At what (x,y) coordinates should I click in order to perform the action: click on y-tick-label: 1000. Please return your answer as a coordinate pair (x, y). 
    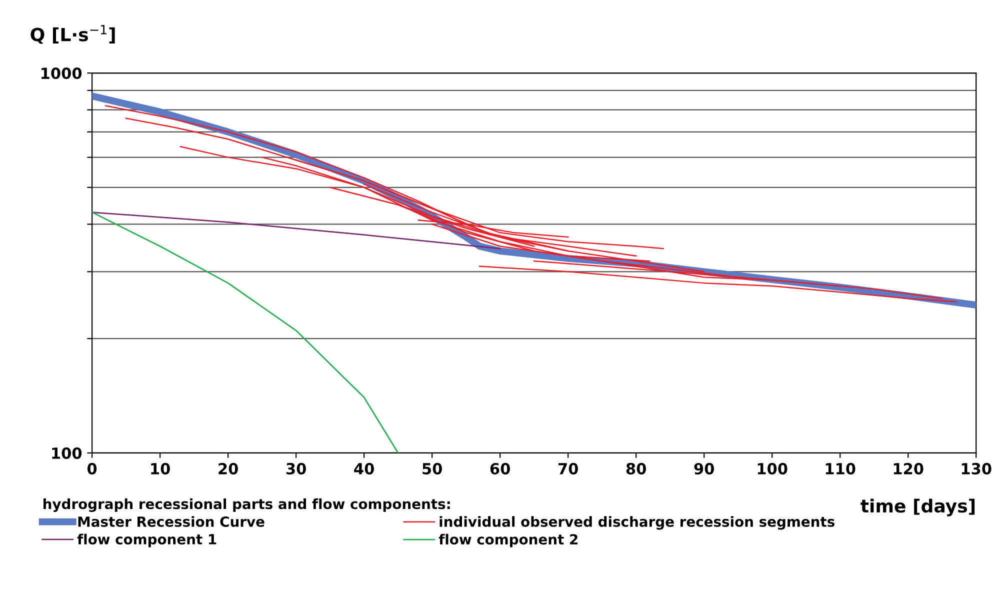
    Looking at the image, I should click on (62, 74).